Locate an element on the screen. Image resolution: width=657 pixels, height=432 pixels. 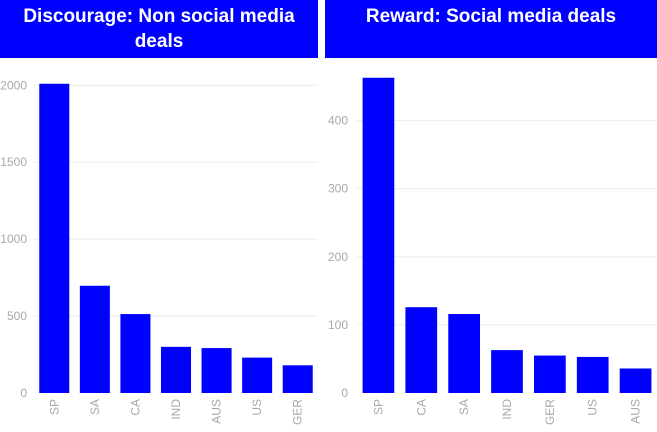
y-tick-label: 1000 is located at coordinates (13, 239).